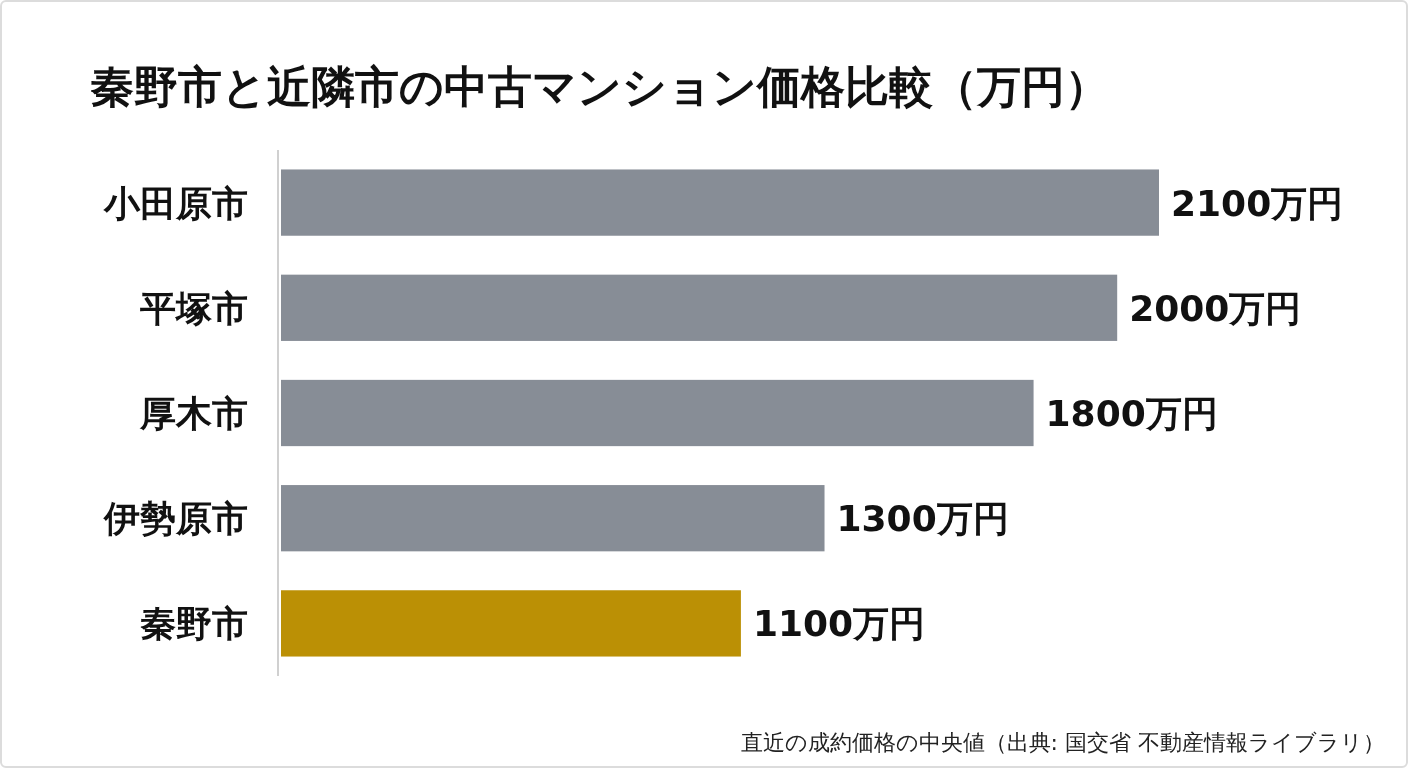 Image resolution: width=1408 pixels, height=768 pixels. I want to click on y-tick-label: 伊勢原市, so click(175, 519).